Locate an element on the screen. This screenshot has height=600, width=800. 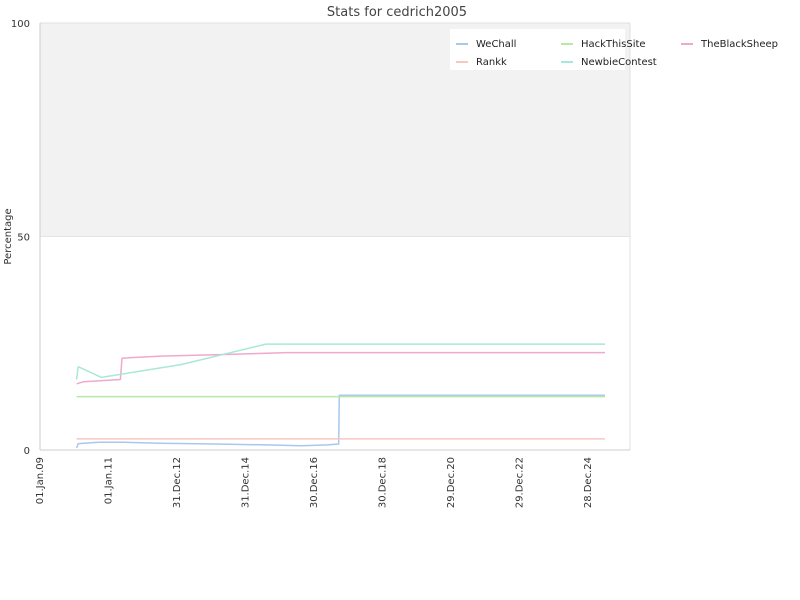
series-lines is located at coordinates (340, 396).